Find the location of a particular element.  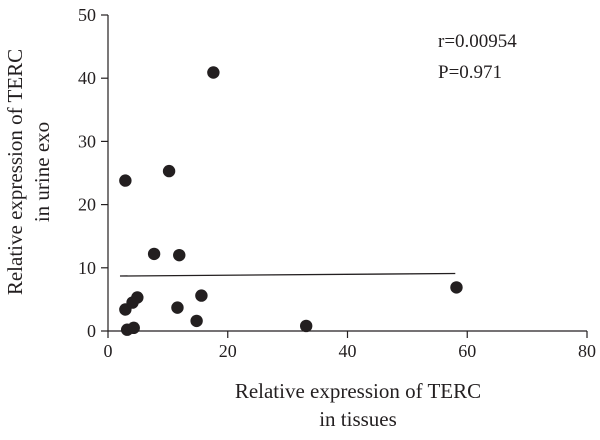

x-tick-label: 80 is located at coordinates (587, 351).